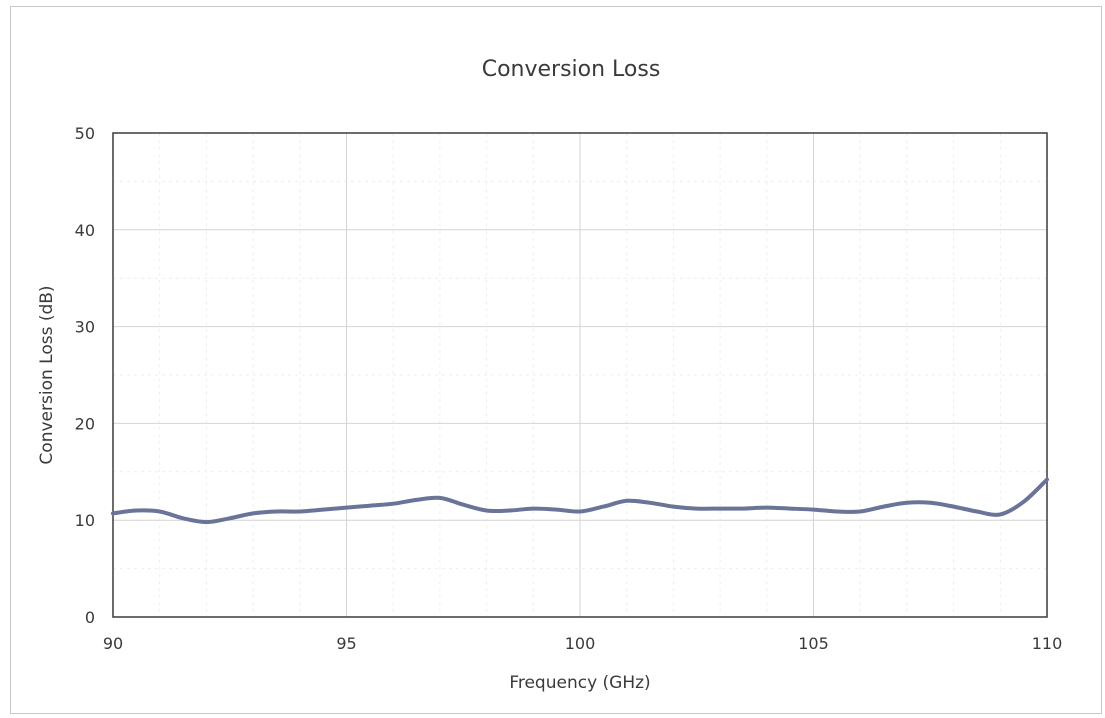 The width and height of the screenshot is (1105, 718). Describe the element at coordinates (85, 375) in the screenshot. I see `y-axis-ticks: 0 10 20 30 40 50` at that location.